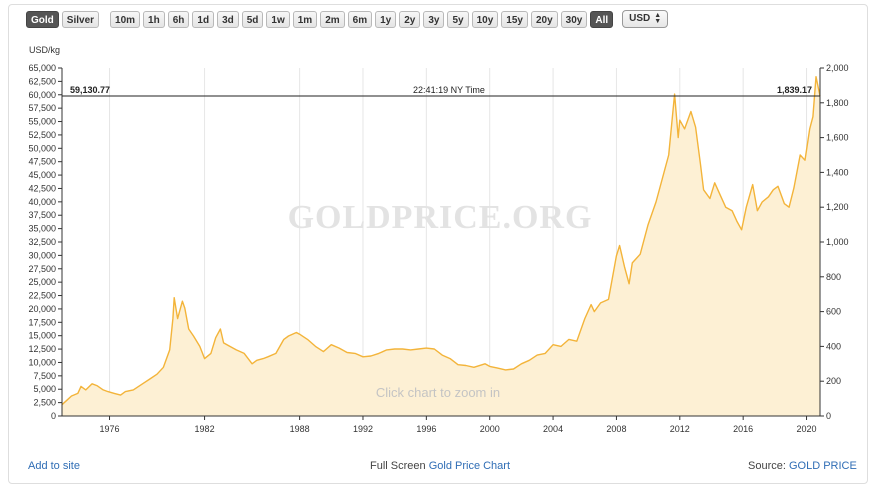 The height and width of the screenshot is (493, 874). Describe the element at coordinates (602, 19) in the screenshot. I see `range-button-all: All` at that location.